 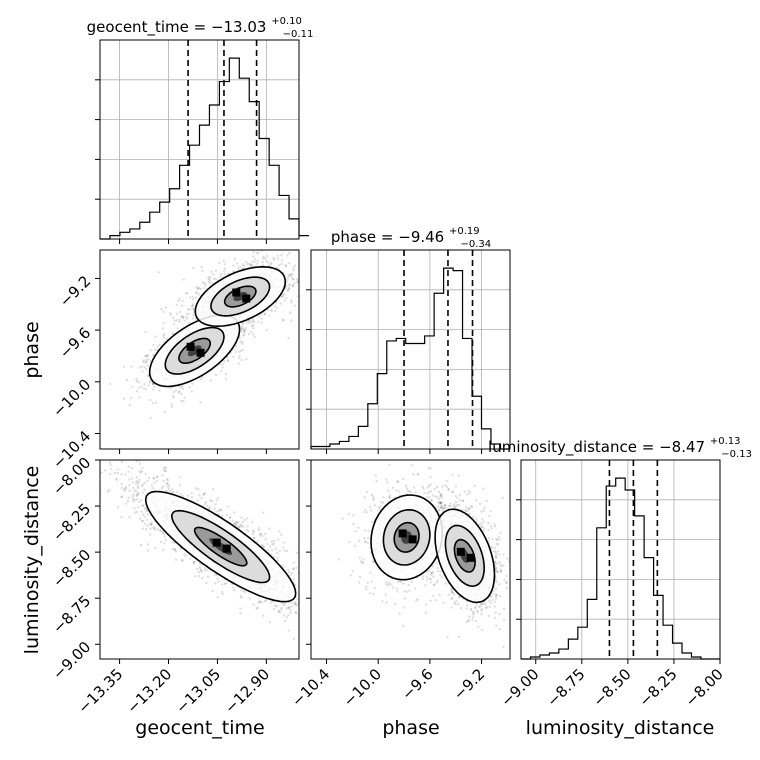 I want to click on histogram-step-phase, so click(x=410, y=358).